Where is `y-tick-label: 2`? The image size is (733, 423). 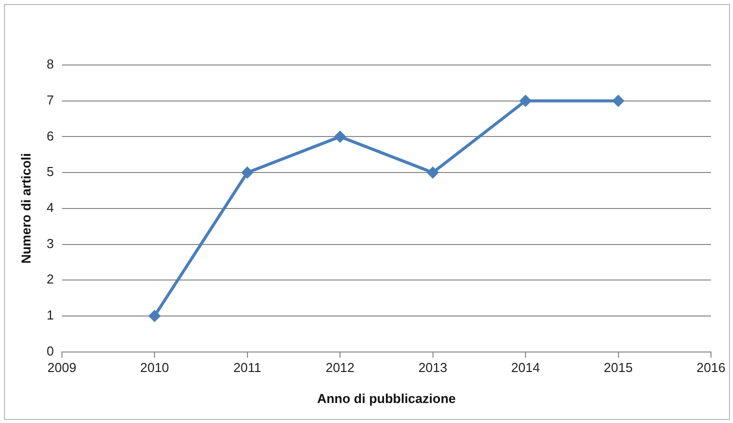 y-tick-label: 2 is located at coordinates (50, 279).